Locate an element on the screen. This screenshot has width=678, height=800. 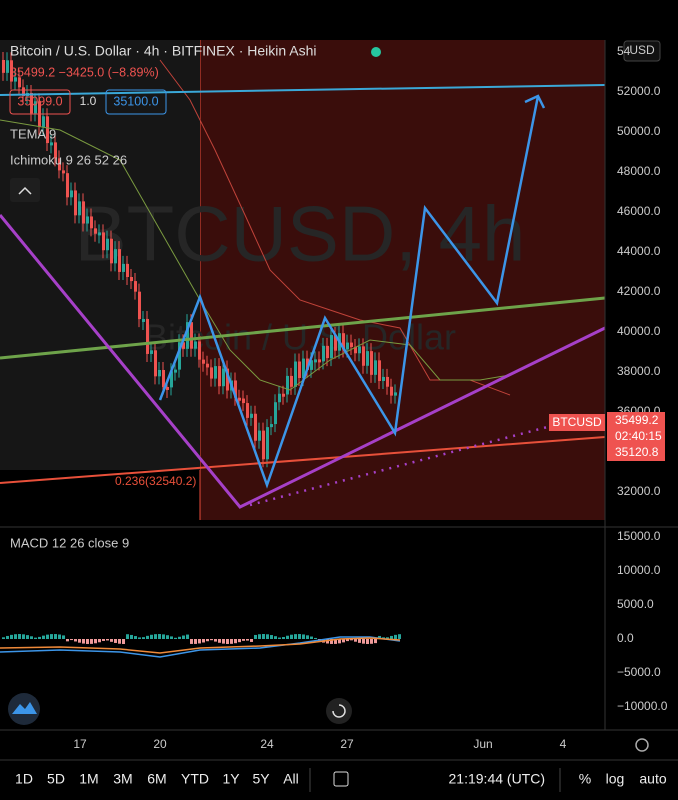
bid-box is located at coordinates (40, 102).